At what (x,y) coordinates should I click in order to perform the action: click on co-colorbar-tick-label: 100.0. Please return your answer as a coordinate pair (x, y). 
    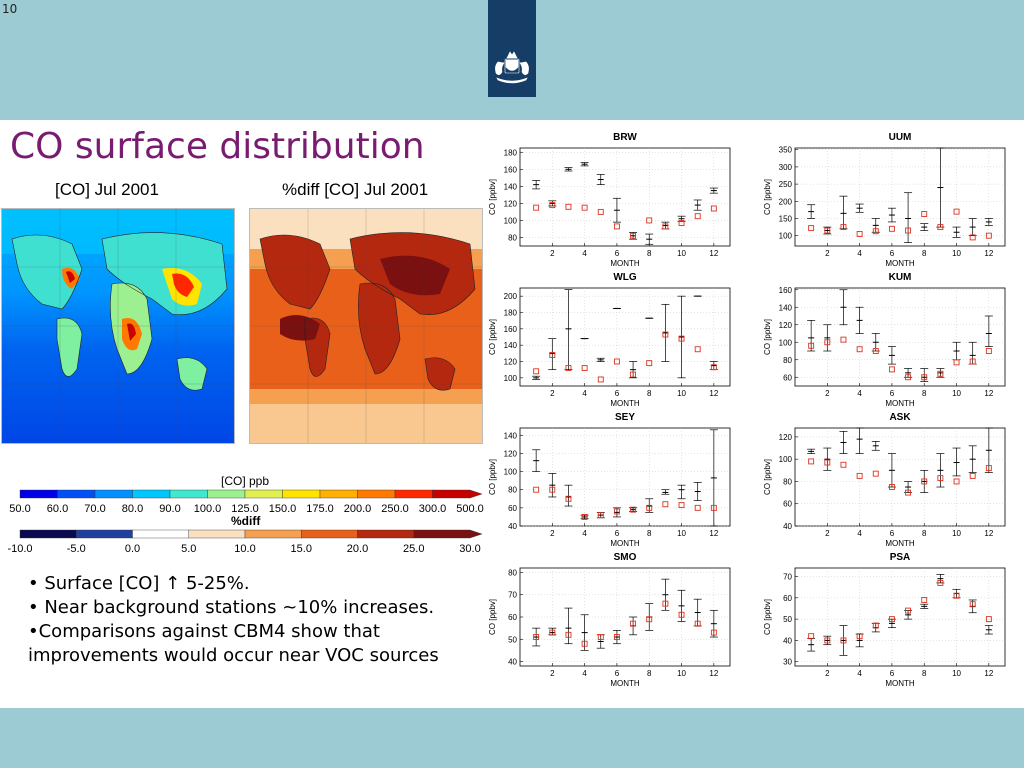
    Looking at the image, I should click on (208, 509).